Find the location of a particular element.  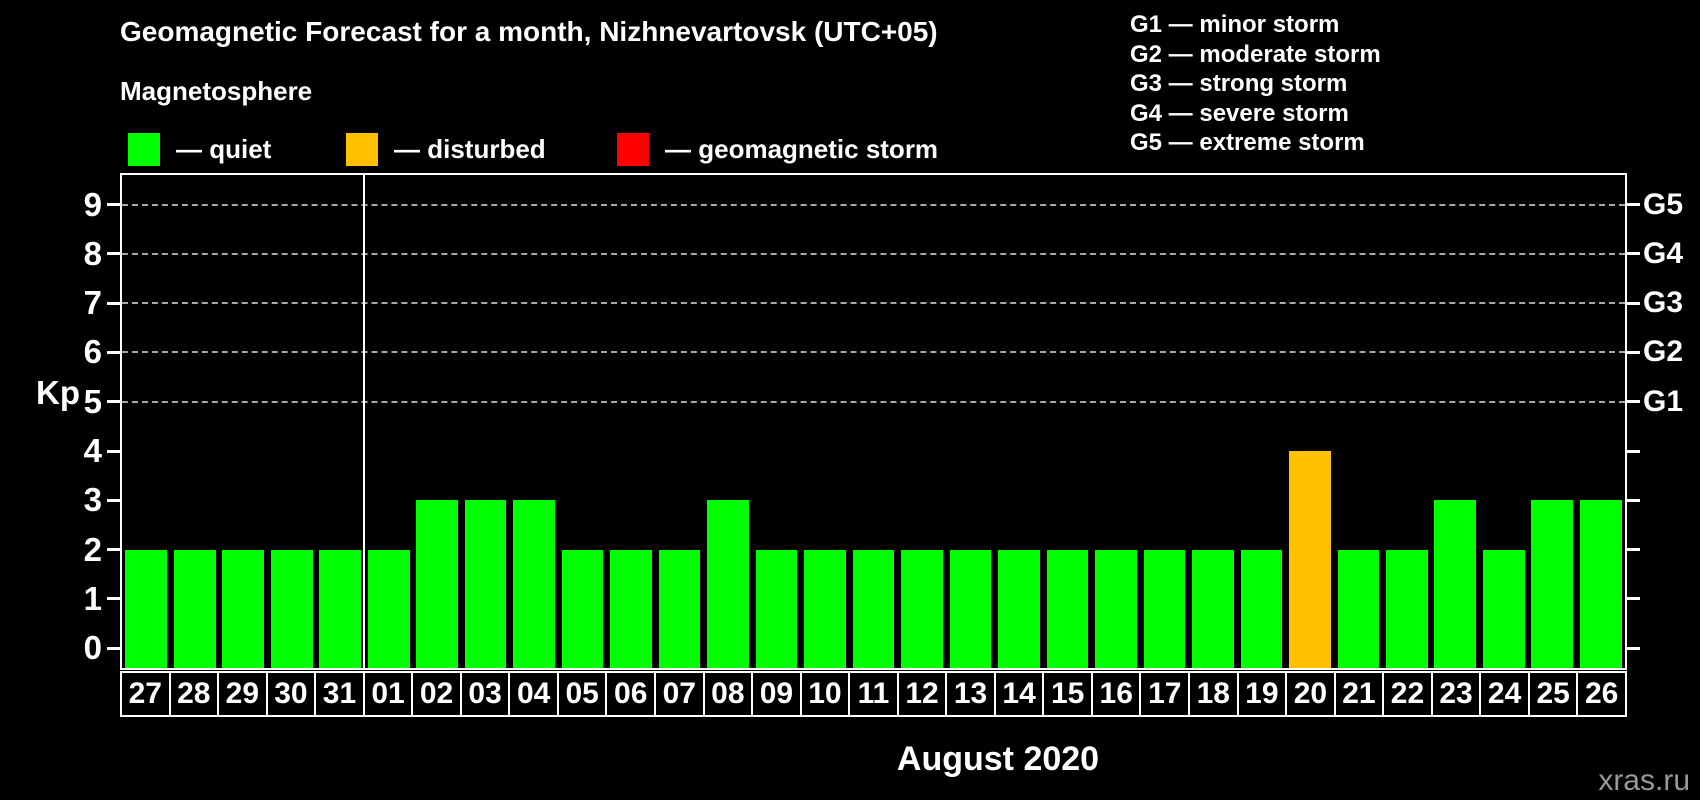

day-label-24: 24 is located at coordinates (1504, 694).